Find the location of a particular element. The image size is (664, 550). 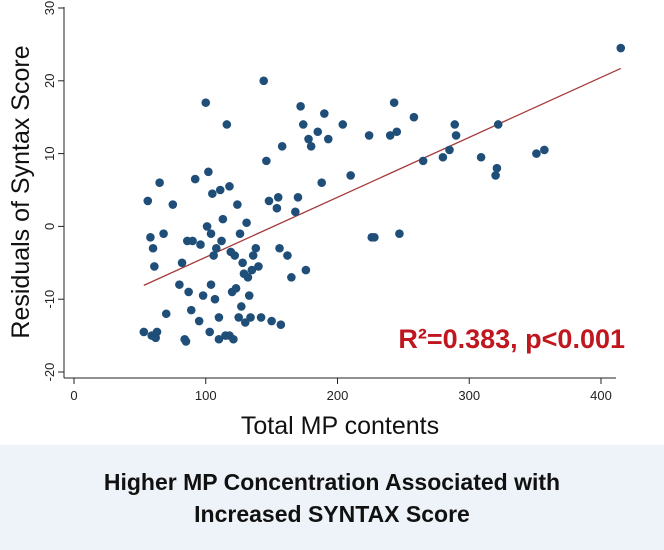

x-tick-label: 0 is located at coordinates (73, 395).